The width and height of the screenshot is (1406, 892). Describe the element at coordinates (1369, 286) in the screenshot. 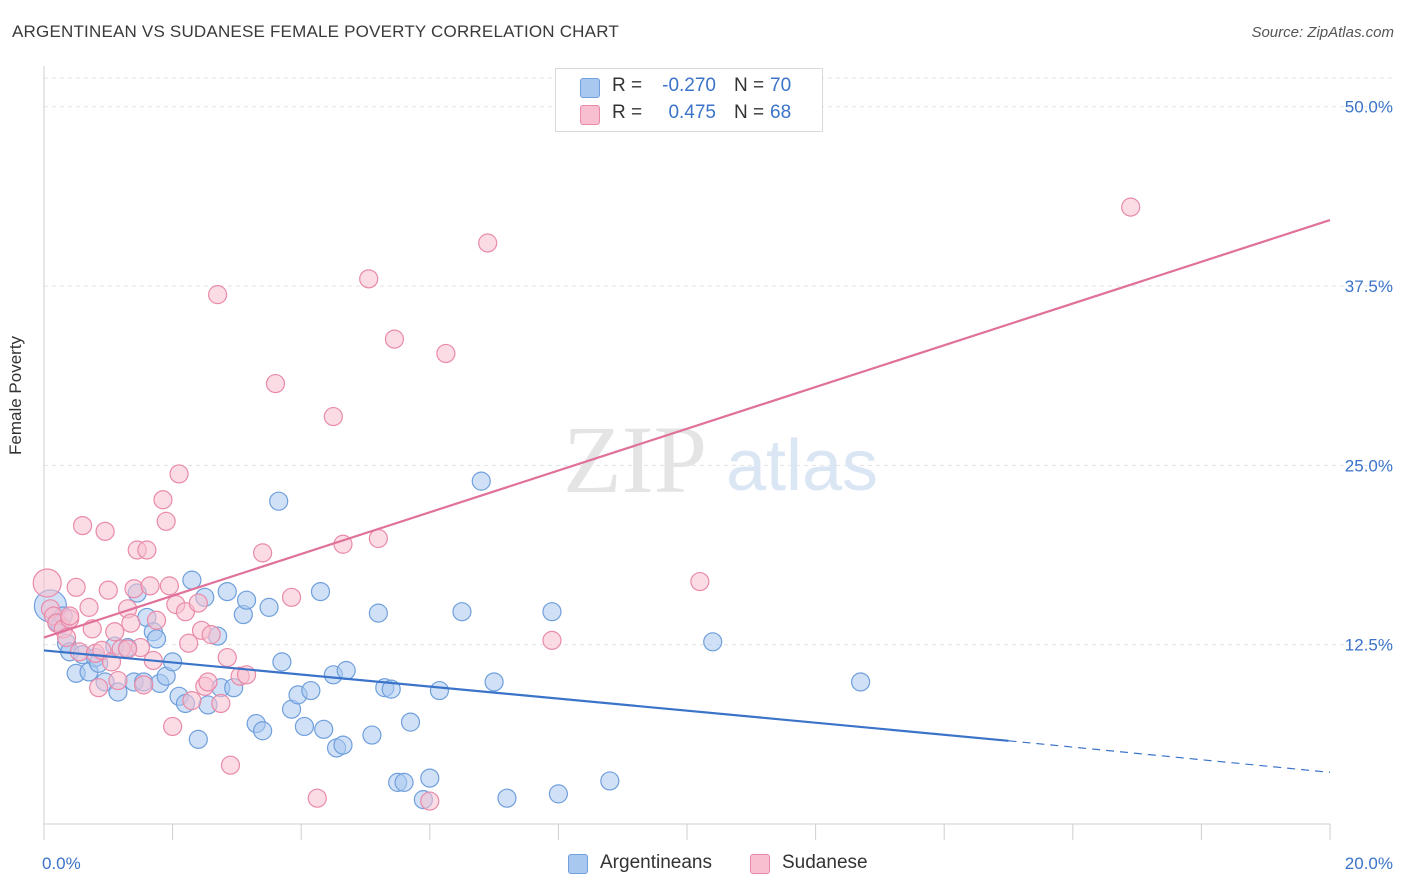

I see `y-tick-label: 37.5%` at that location.